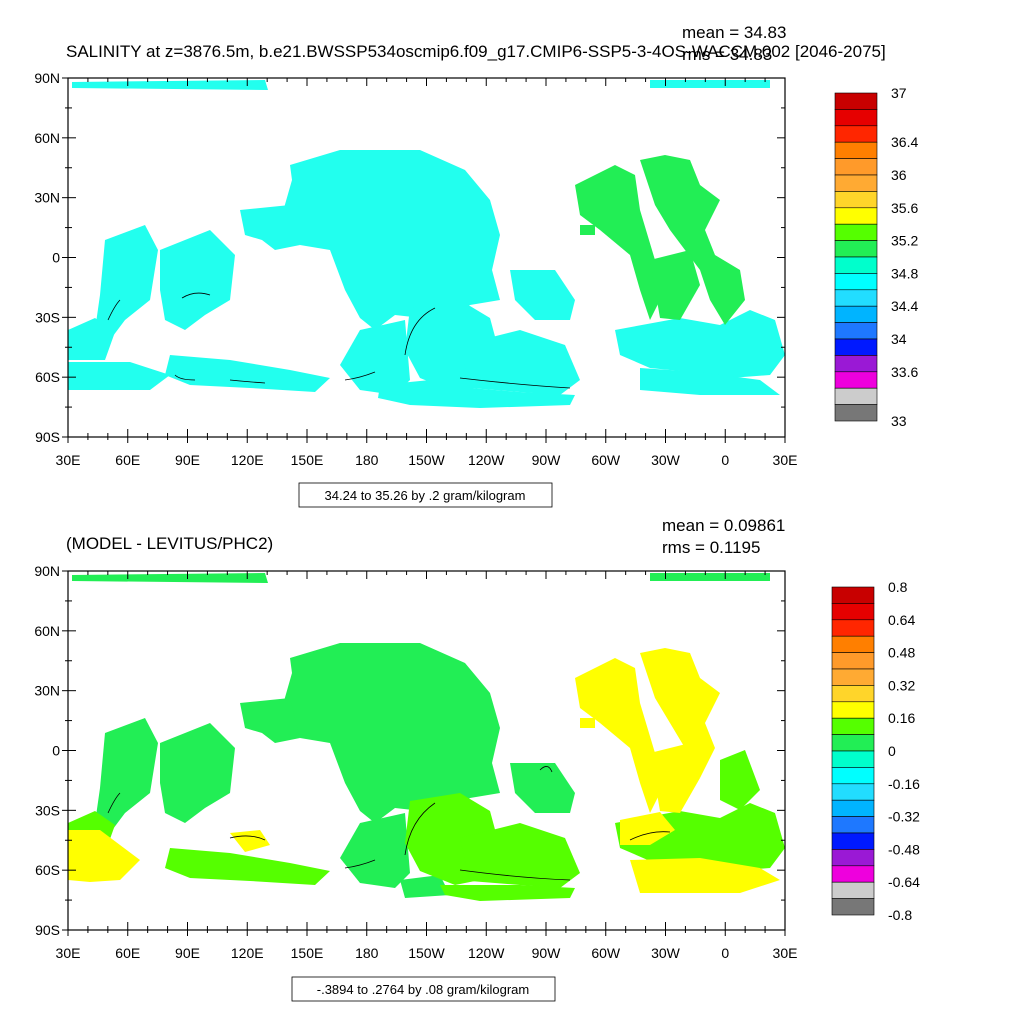 The image size is (1024, 1024). I want to click on lon-label: 0, so click(725, 953).